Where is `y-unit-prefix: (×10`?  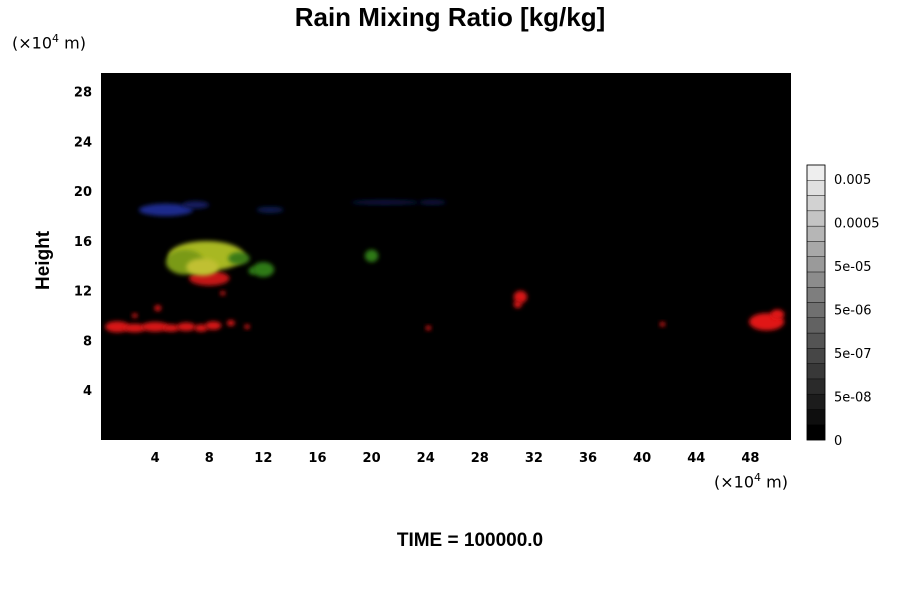
y-unit-prefix: (×10 is located at coordinates (32, 43).